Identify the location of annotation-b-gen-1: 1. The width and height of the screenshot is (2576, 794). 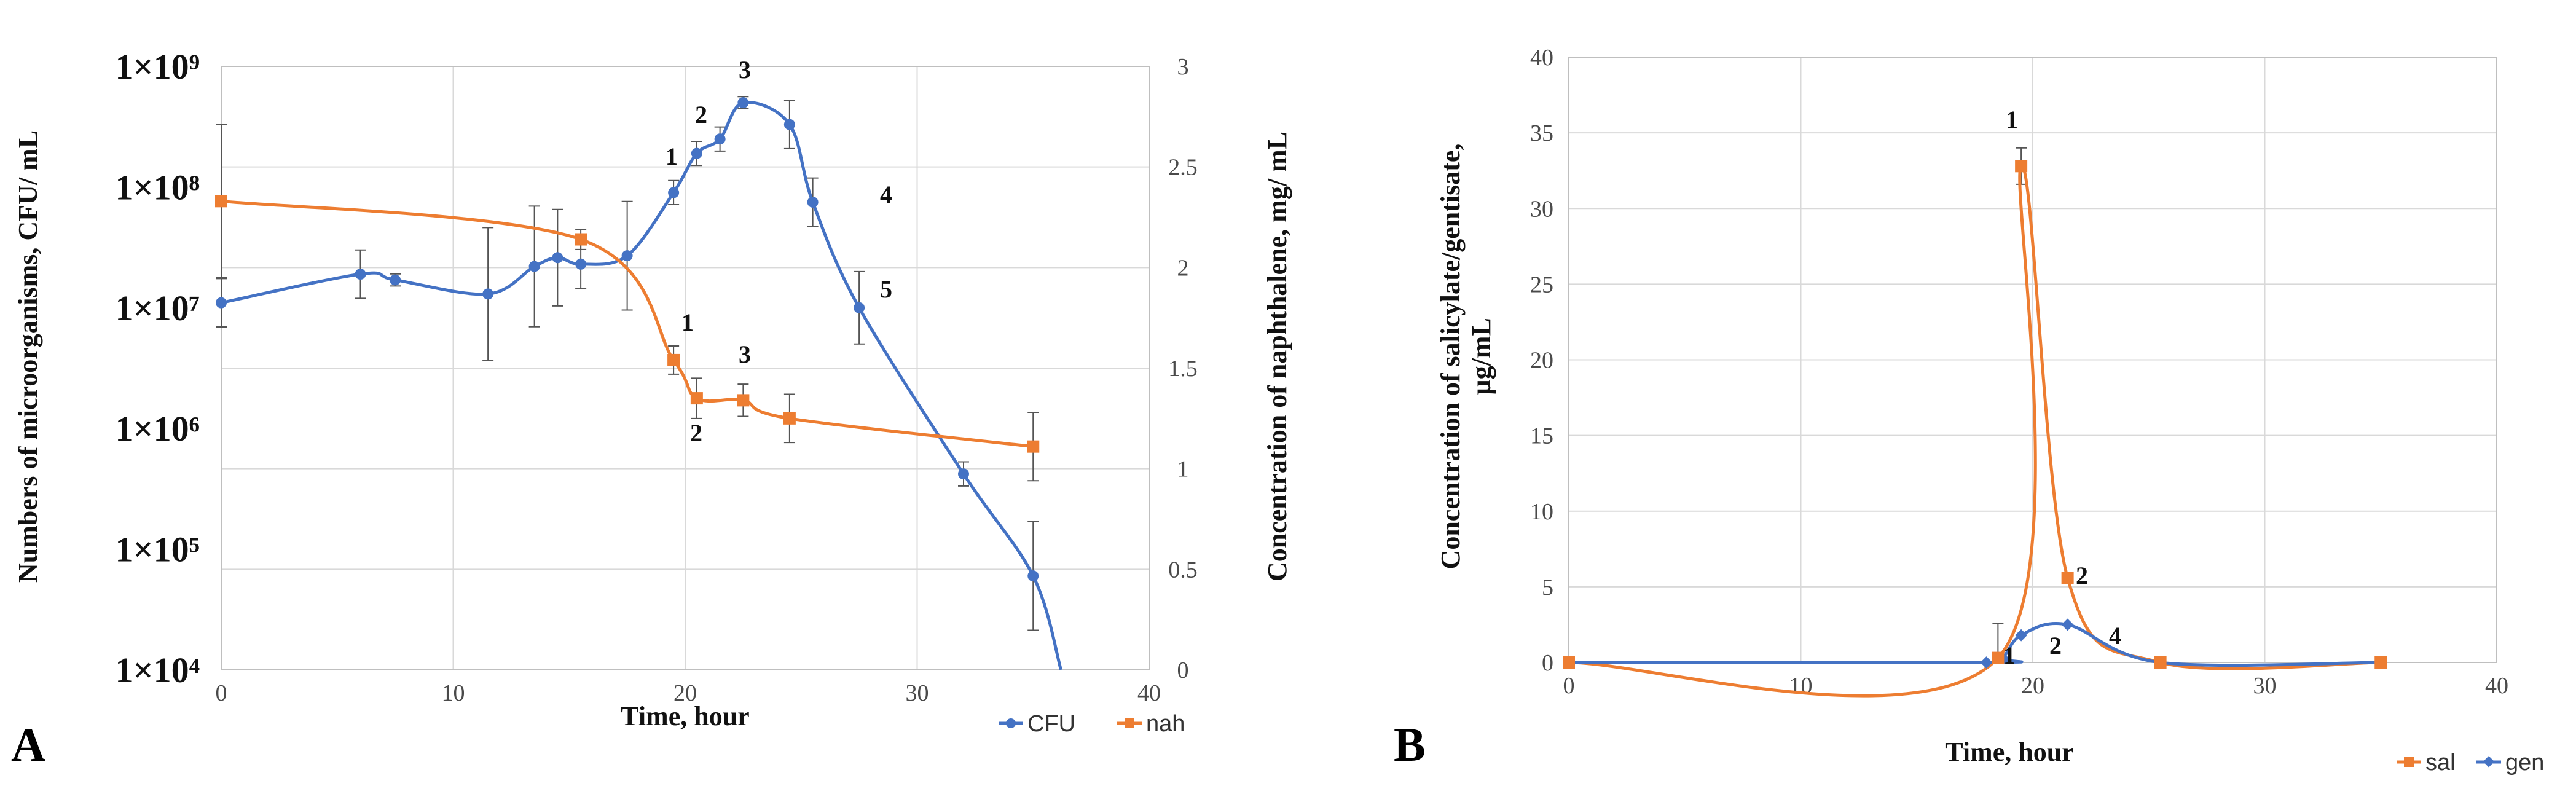
(2009, 656).